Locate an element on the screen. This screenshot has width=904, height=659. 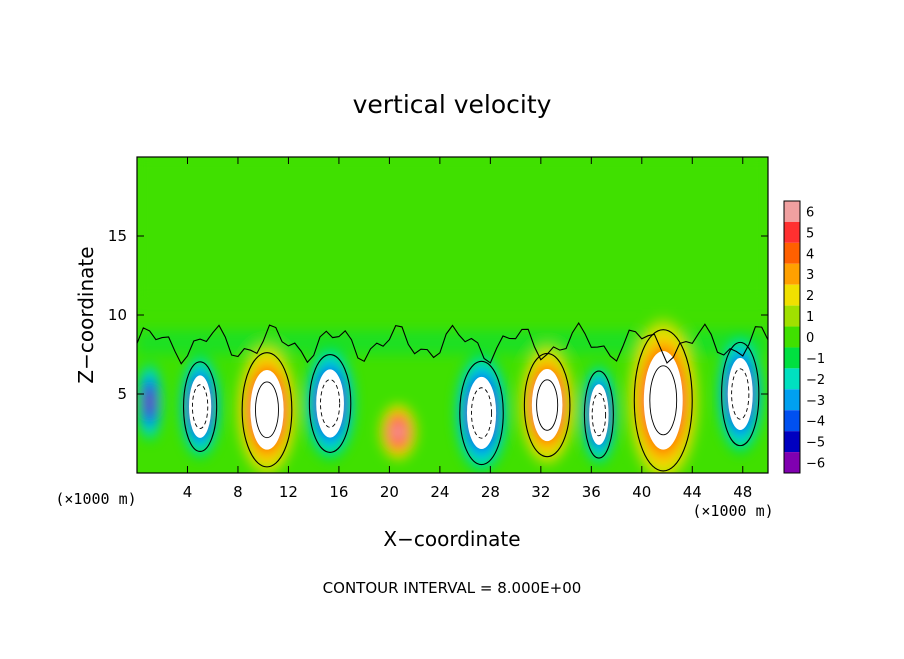
x-tick-label-4: 4 is located at coordinates (188, 492).